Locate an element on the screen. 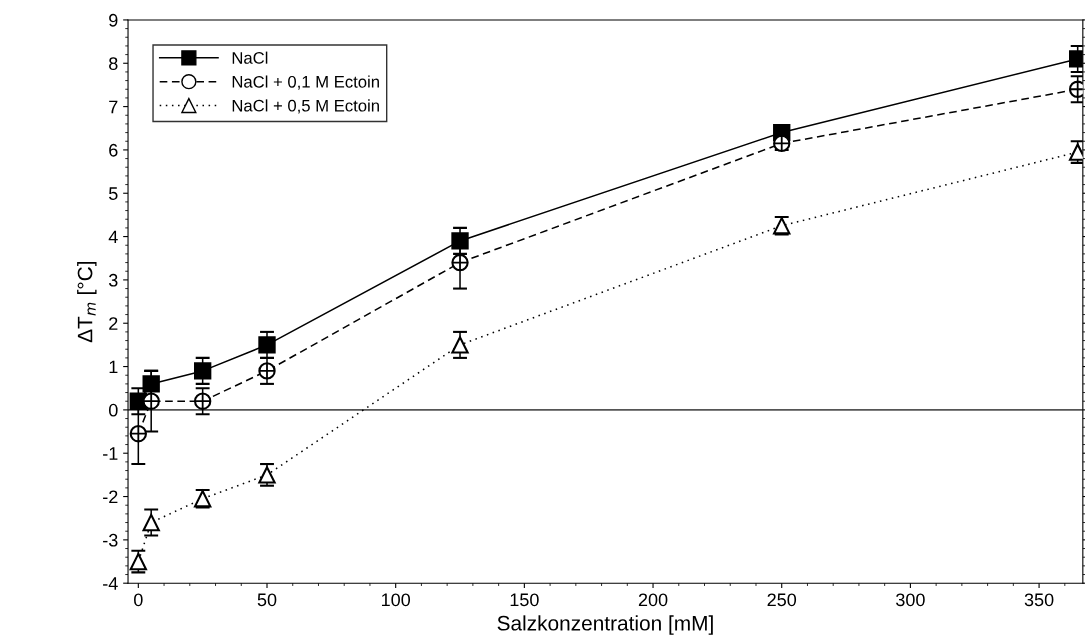 The width and height of the screenshot is (1085, 643). x-axis-title: Salzkonzentration [mM] is located at coordinates (605, 625).